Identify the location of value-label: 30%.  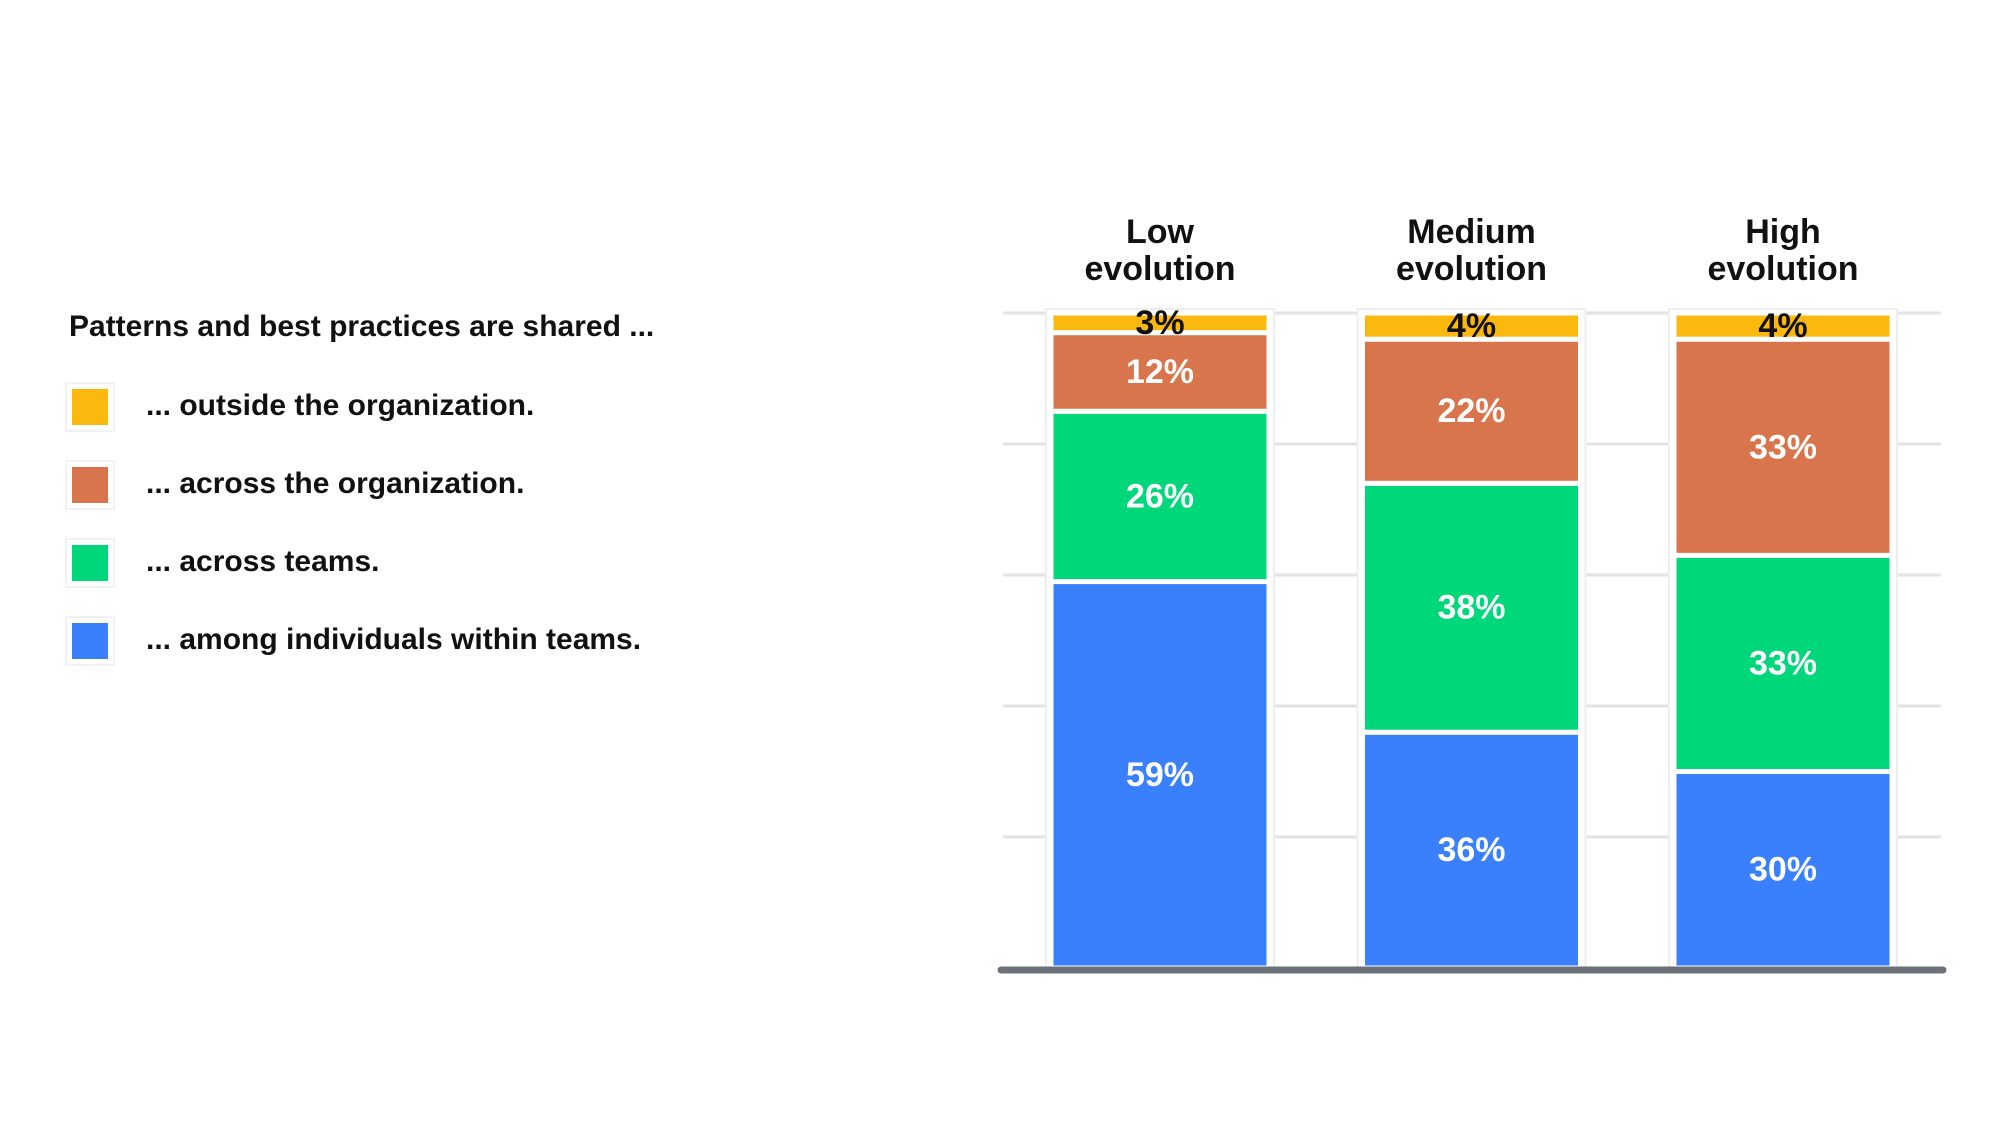
(1783, 870).